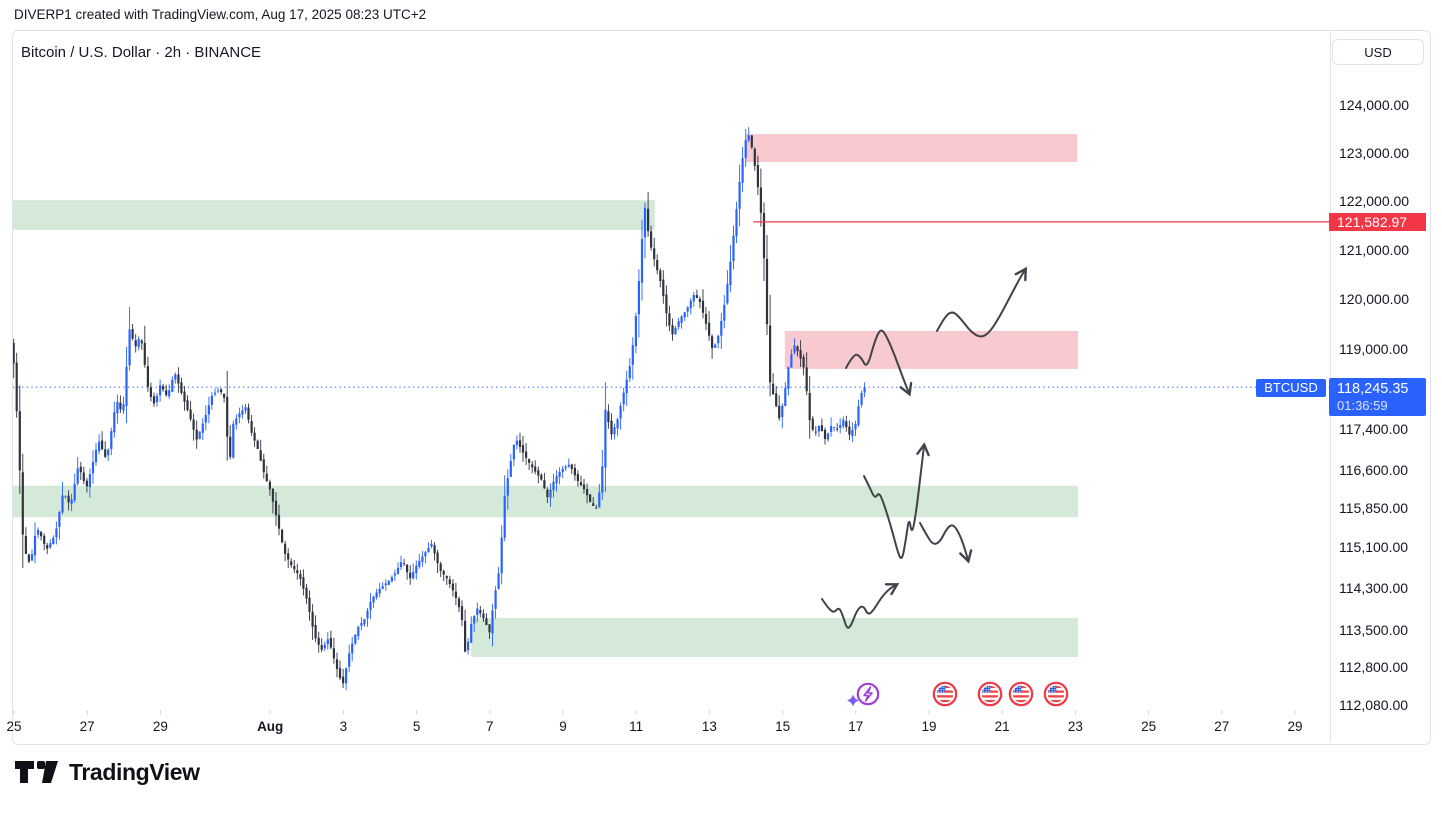  What do you see at coordinates (1374, 429) in the screenshot?
I see `price-axis-label: 117,400.00` at bounding box center [1374, 429].